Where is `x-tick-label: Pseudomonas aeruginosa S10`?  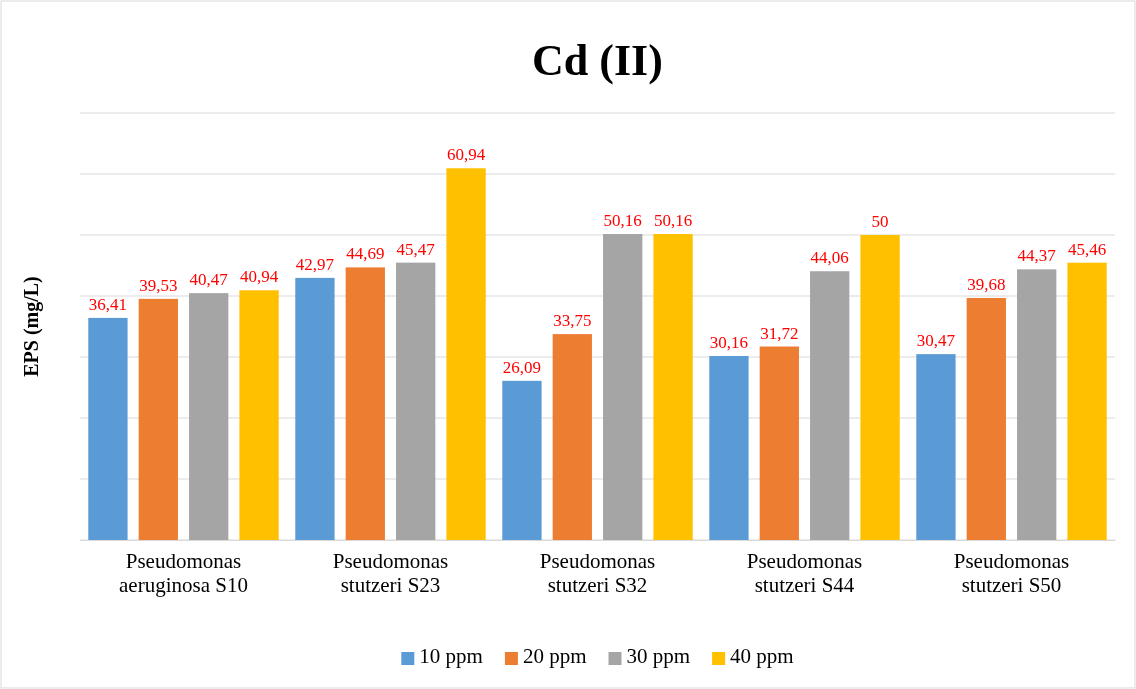
x-tick-label: Pseudomonas aeruginosa S10 is located at coordinates (183, 573).